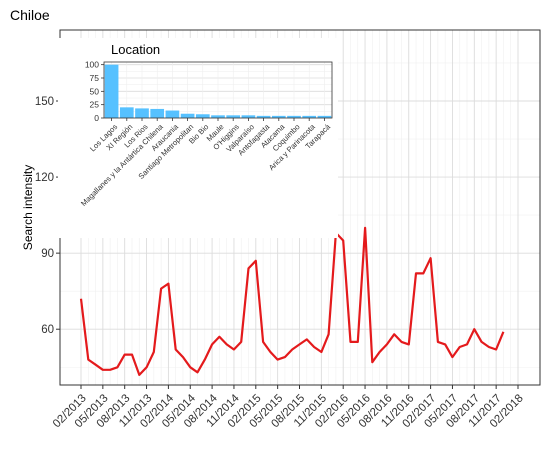 This screenshot has height=455, width=550. I want to click on y-tick-label: 150, so click(44, 102).